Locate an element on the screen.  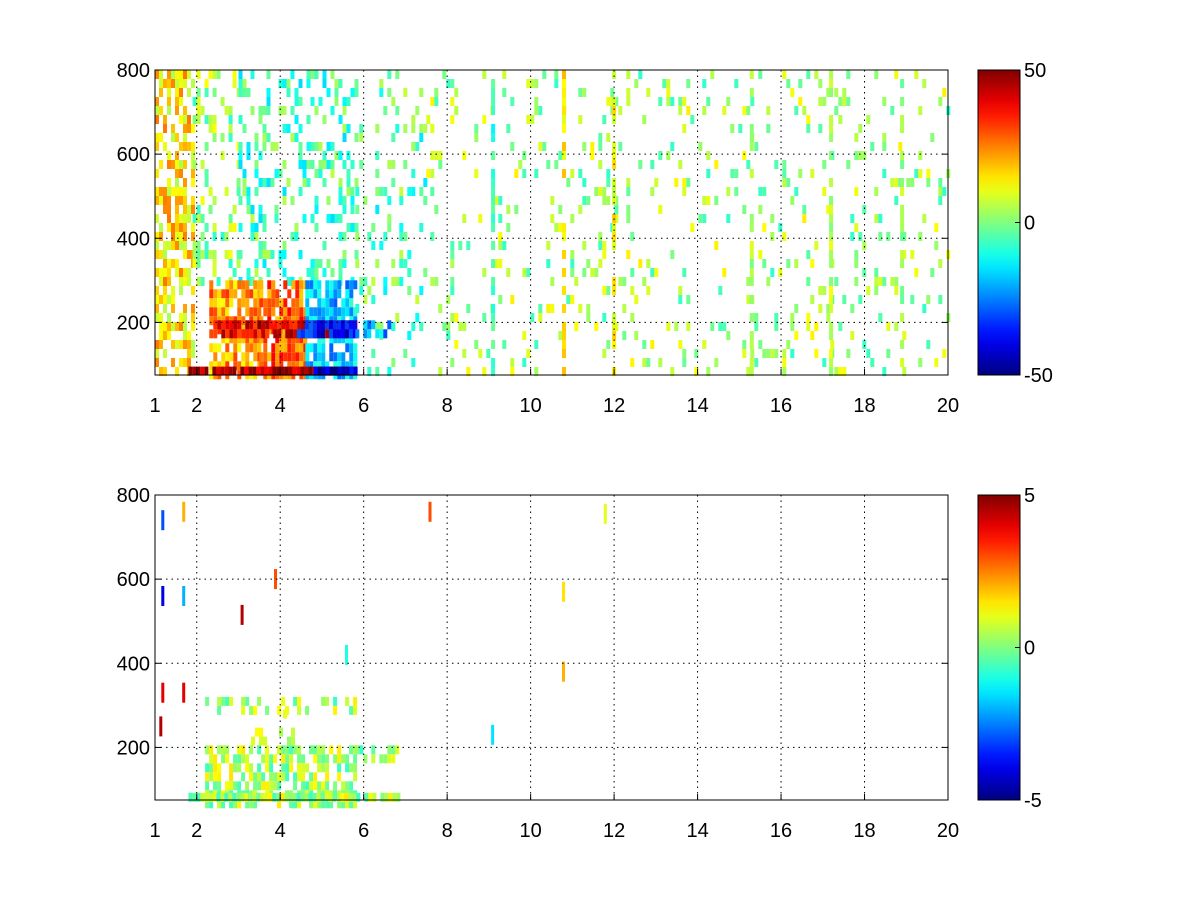
y-tick-label: 600 is located at coordinates (133, 155).